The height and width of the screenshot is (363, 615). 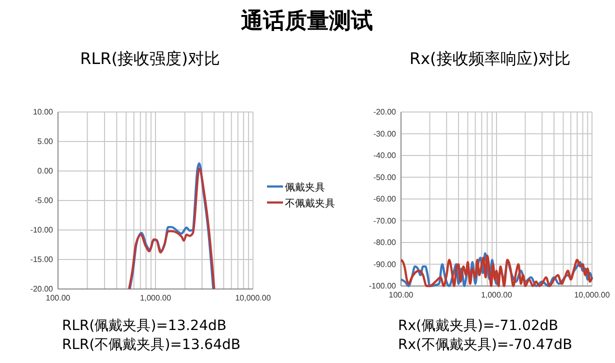 I want to click on y-tick-label: -40.00, so click(x=385, y=155).